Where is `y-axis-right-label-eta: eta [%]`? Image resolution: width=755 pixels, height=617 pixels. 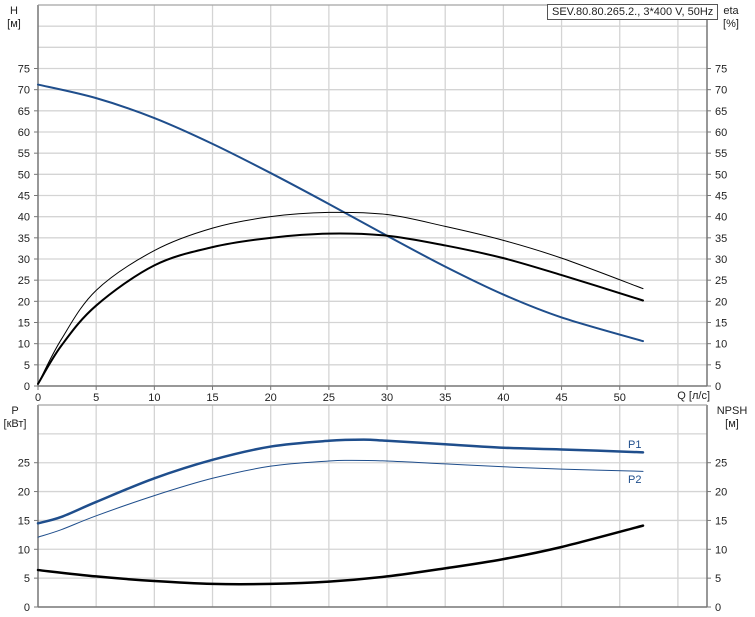 y-axis-right-label-eta: eta [%] is located at coordinates (731, 17).